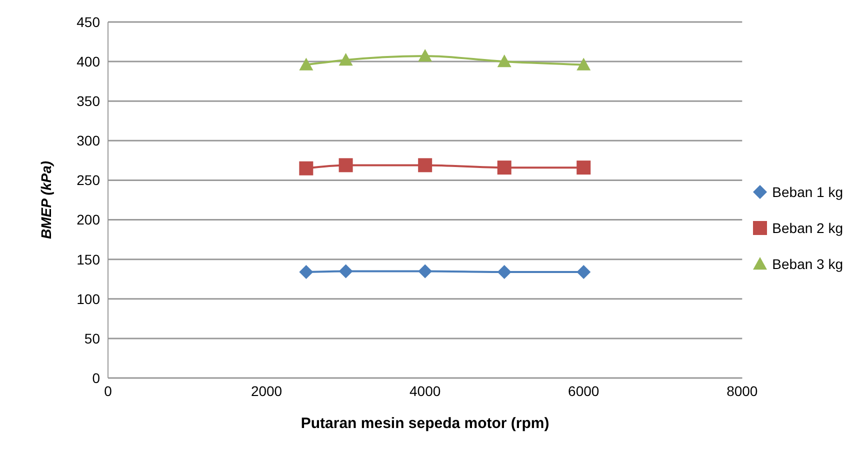  What do you see at coordinates (88, 180) in the screenshot?
I see `y-tick-label: 250` at bounding box center [88, 180].